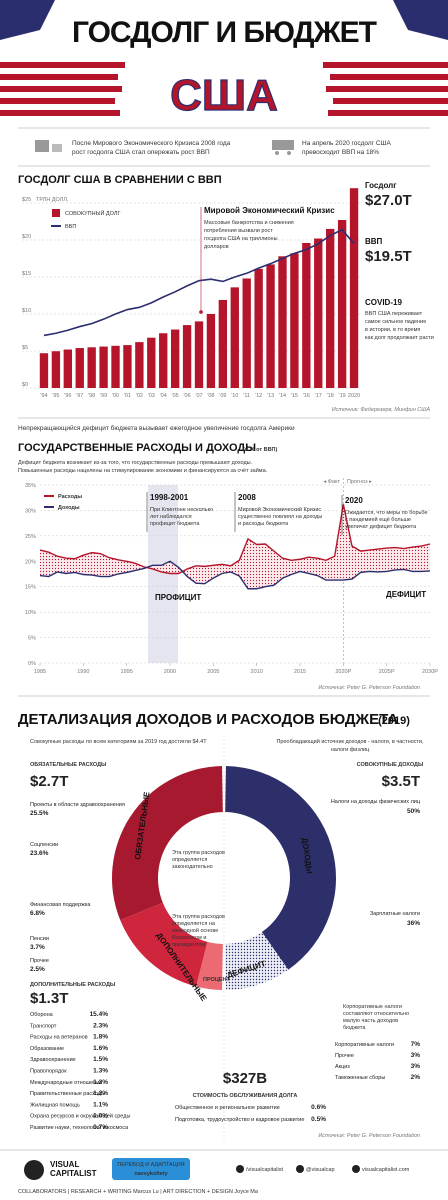 The image size is (448, 1200). What do you see at coordinates (264, 1170) in the screenshot?
I see `social: /visualcapitalist` at bounding box center [264, 1170].